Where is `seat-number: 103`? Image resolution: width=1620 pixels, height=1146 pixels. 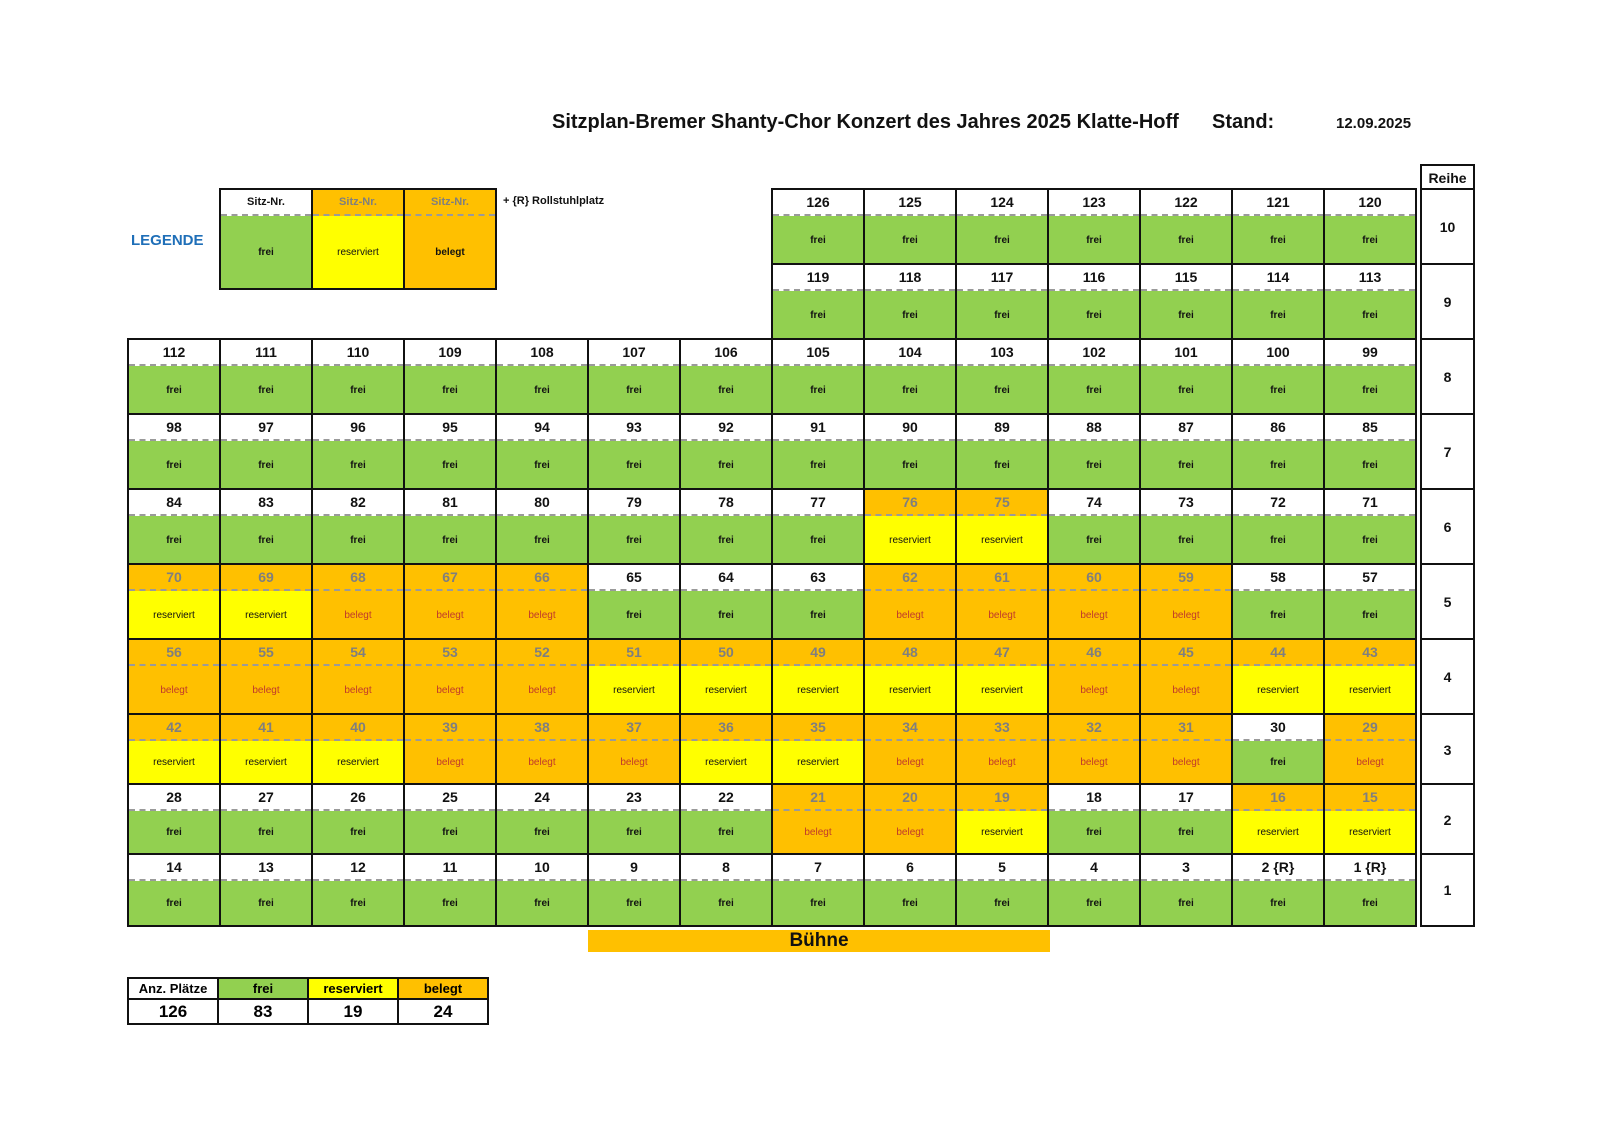 seat-number: 103 is located at coordinates (1002, 353).